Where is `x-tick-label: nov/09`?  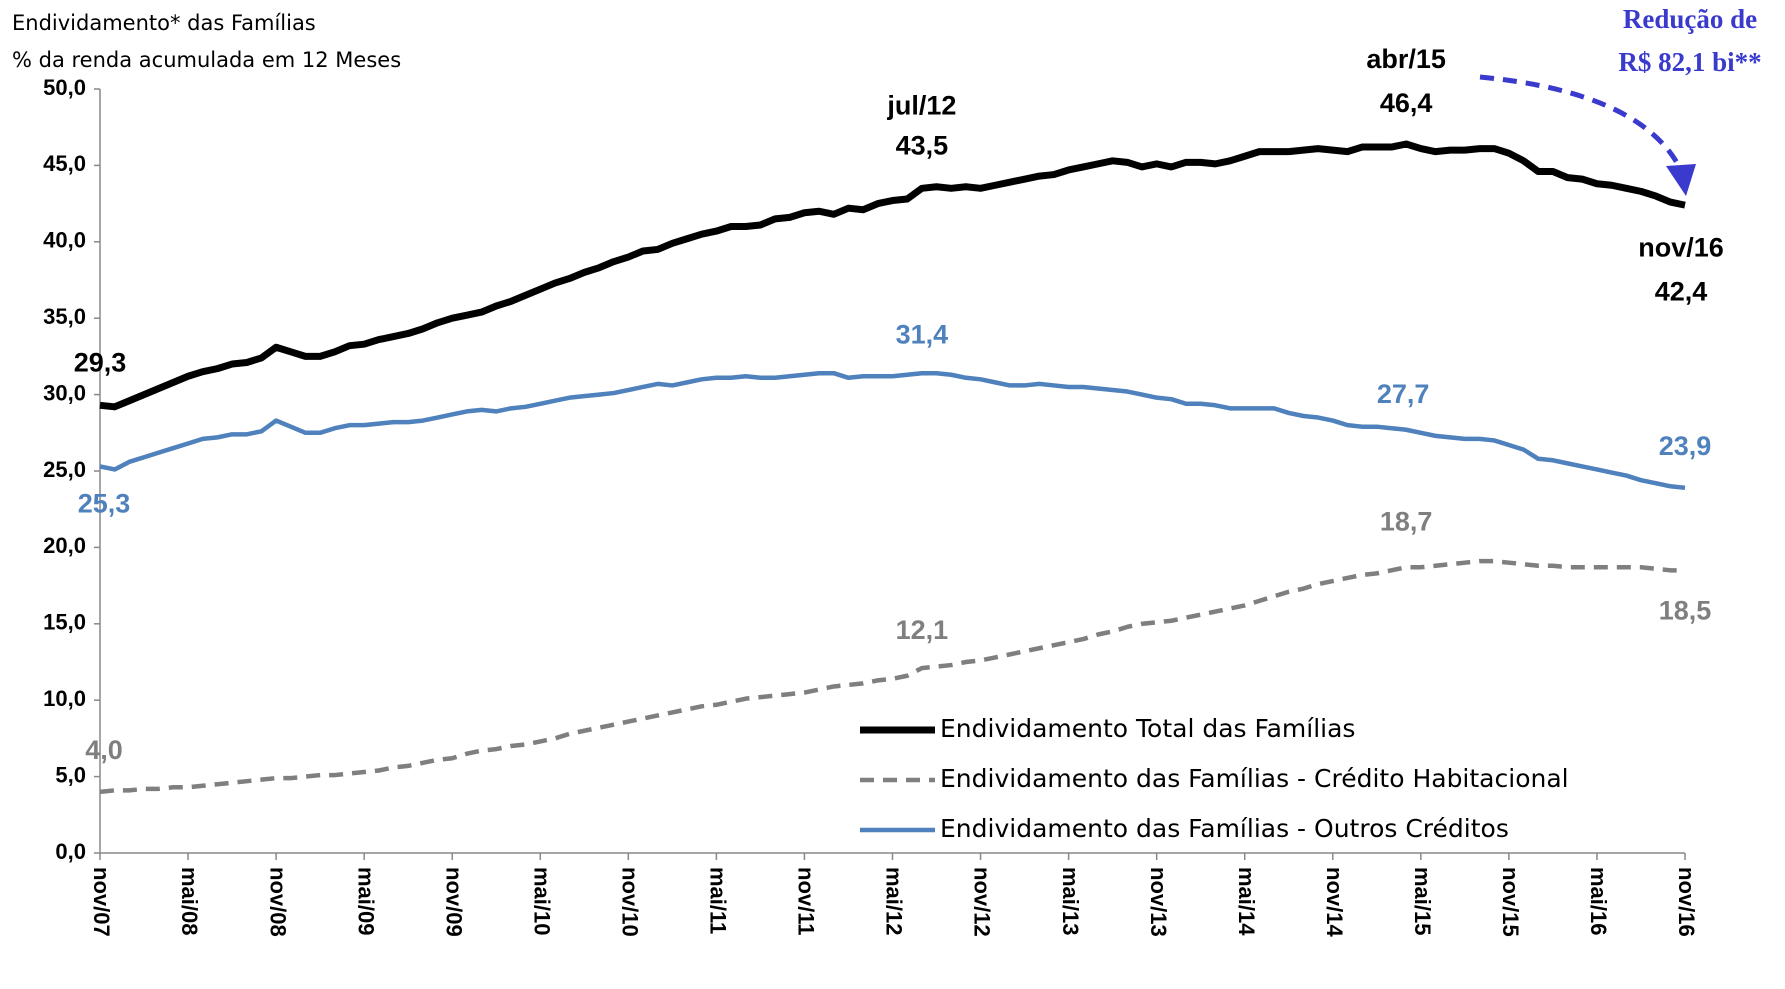 x-tick-label: nov/09 is located at coordinates (453, 902).